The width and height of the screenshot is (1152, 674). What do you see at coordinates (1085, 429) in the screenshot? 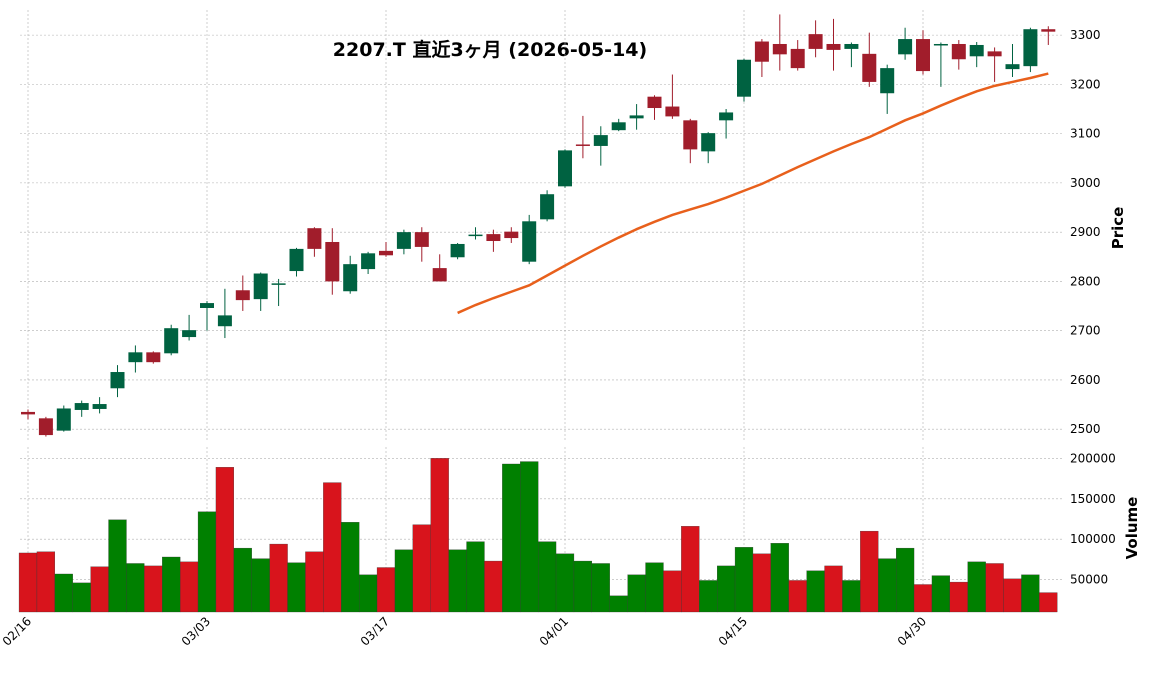
I see `y-tick-label: 2500` at bounding box center [1085, 429].